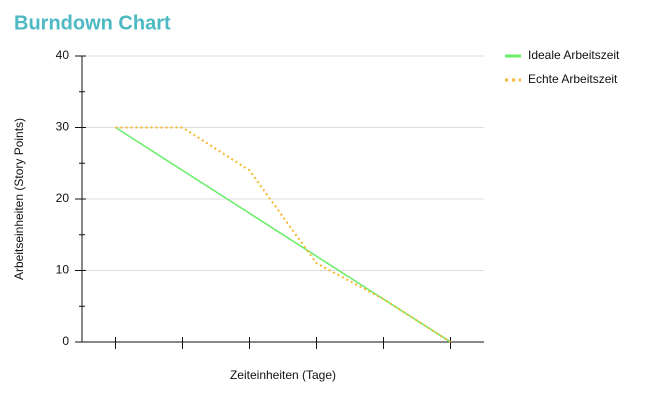  What do you see at coordinates (63, 270) in the screenshot?
I see `y-tick-label: 10` at bounding box center [63, 270].